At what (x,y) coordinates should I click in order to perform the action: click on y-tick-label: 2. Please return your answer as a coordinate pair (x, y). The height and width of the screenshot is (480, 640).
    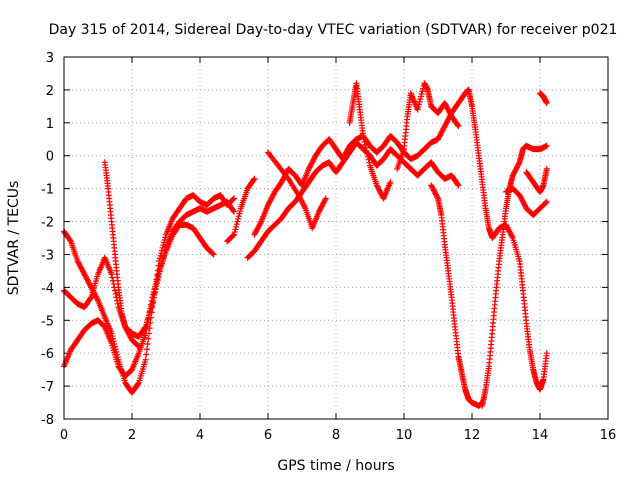
    Looking at the image, I should click on (50, 91).